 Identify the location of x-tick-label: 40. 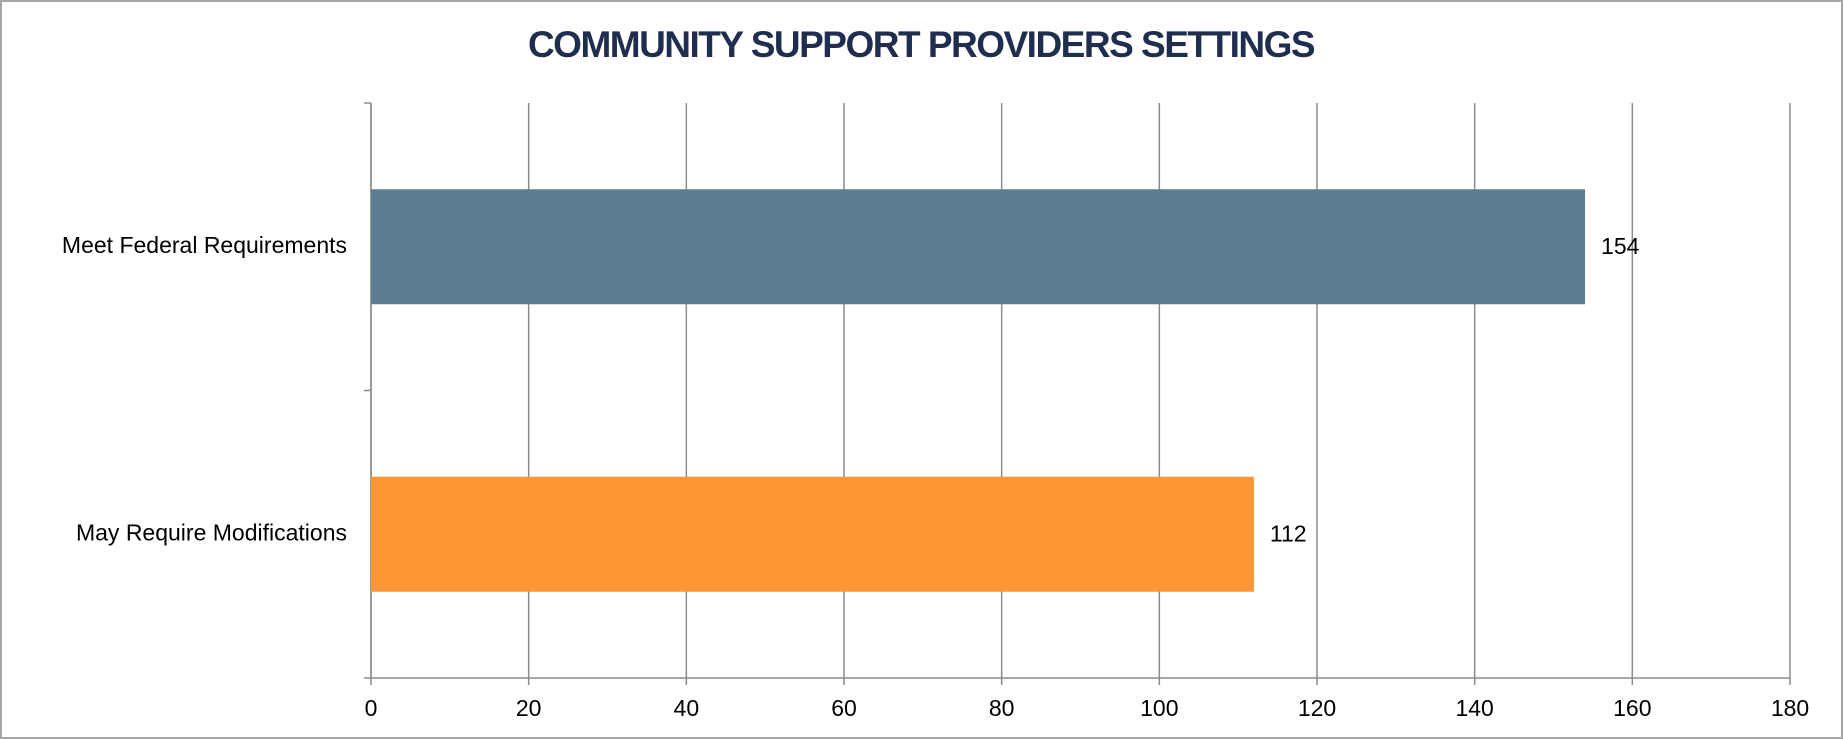
(687, 708).